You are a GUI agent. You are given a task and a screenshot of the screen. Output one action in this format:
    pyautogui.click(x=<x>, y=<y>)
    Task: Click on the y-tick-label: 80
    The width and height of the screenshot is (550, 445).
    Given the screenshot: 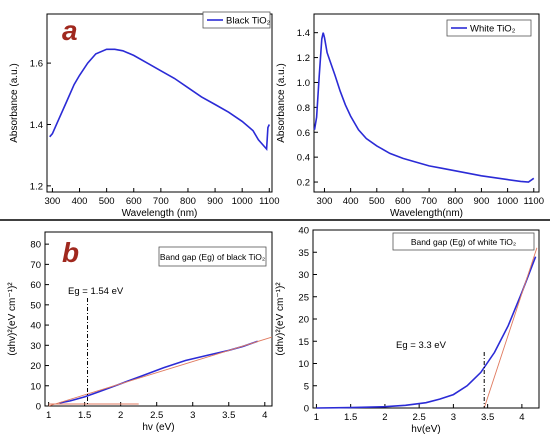 What is the action you would take?
    pyautogui.click(x=35, y=245)
    